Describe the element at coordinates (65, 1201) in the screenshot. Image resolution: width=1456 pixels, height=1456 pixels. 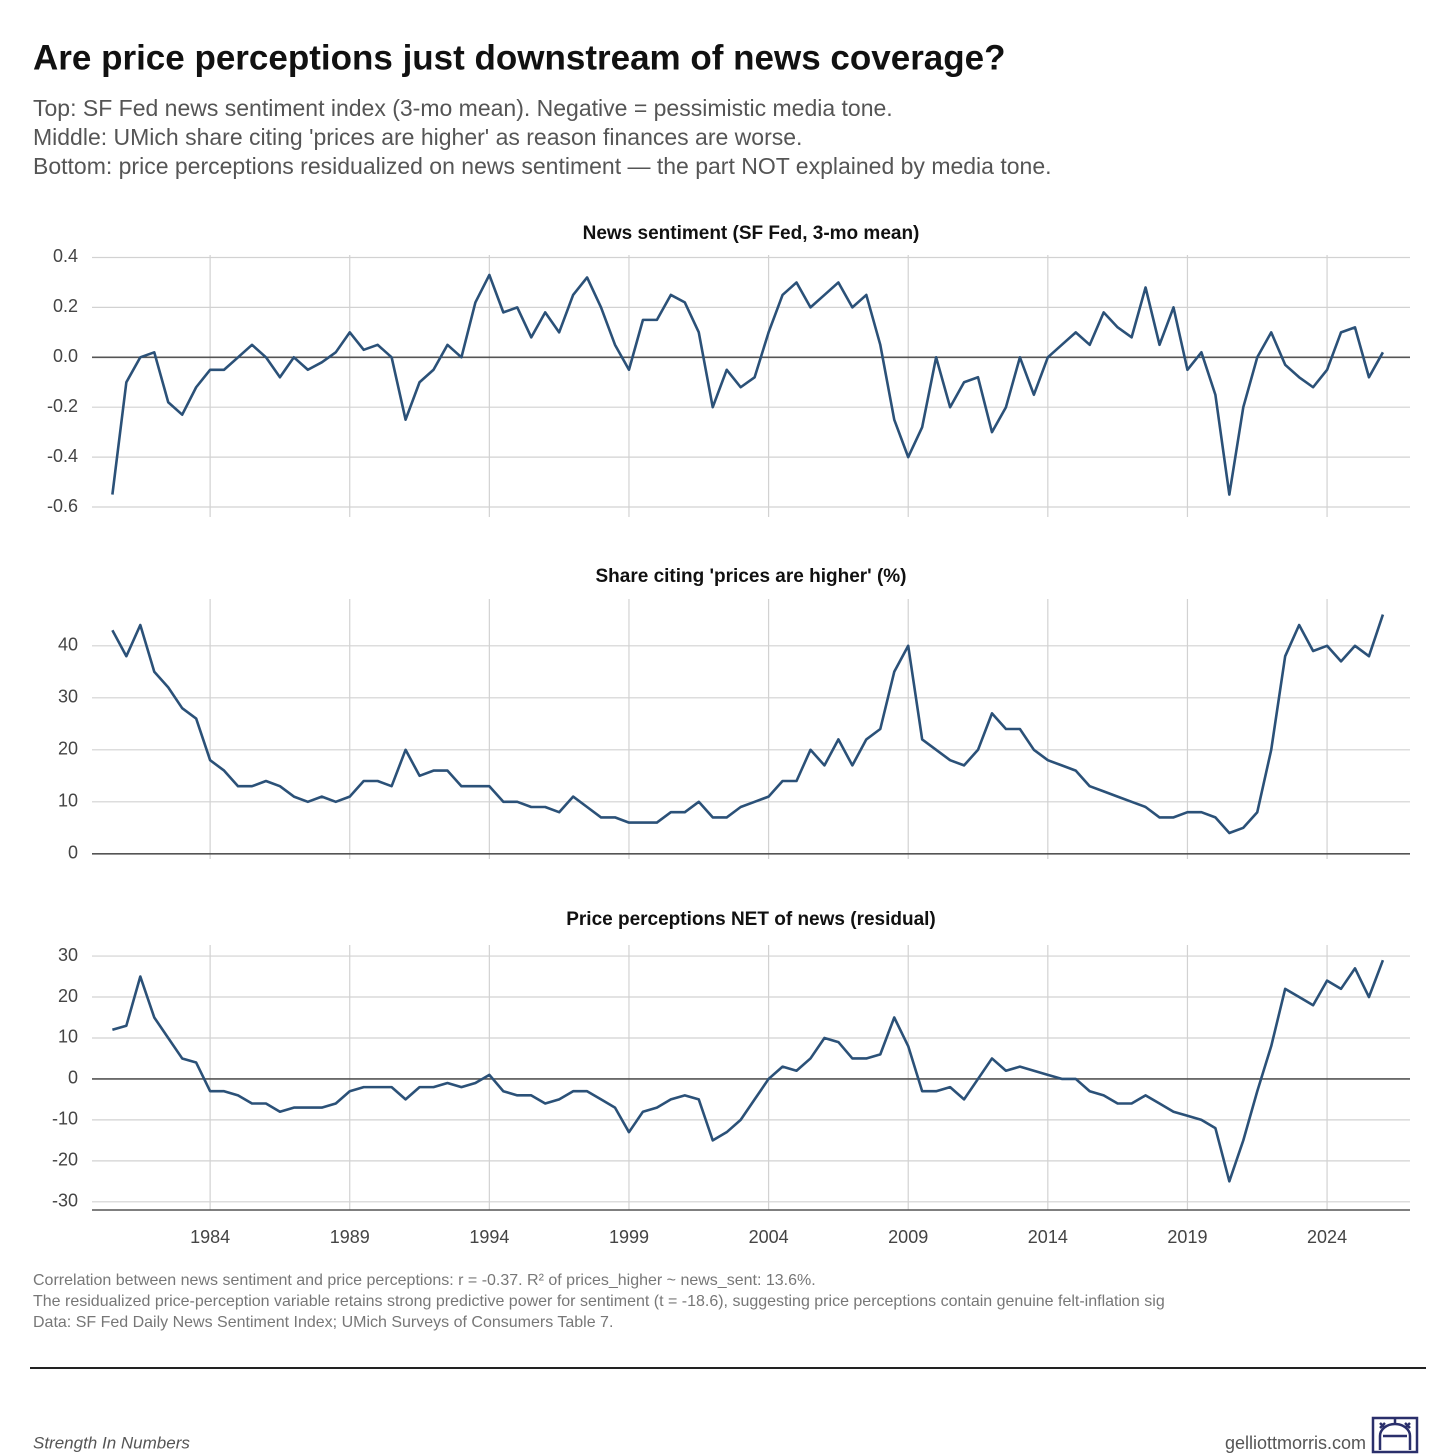
I see `y-tick-label: -30` at that location.